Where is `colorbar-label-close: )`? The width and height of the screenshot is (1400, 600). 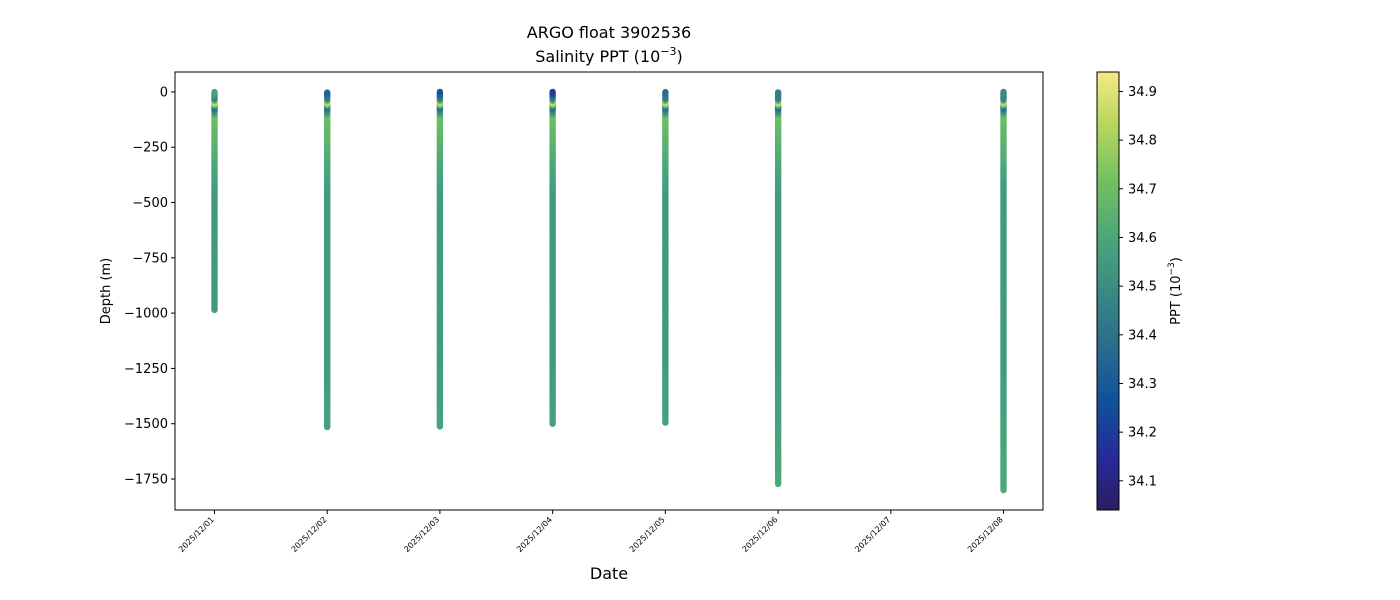 colorbar-label-close: ) is located at coordinates (1176, 259).